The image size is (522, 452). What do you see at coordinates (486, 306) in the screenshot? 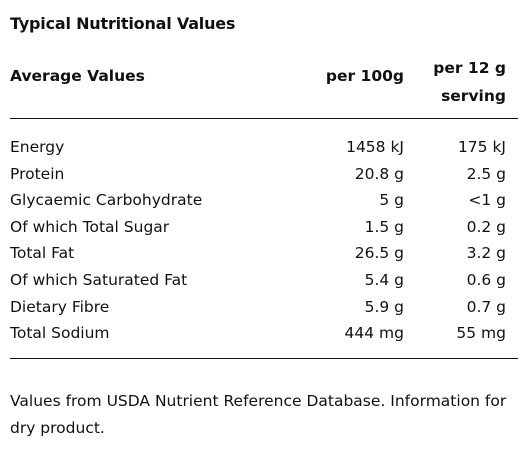
I see `value-per-serving: 0.7 g` at bounding box center [486, 306].